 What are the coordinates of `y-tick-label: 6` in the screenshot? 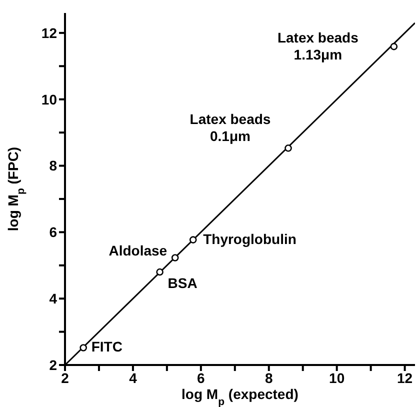 It's located at (53, 232).